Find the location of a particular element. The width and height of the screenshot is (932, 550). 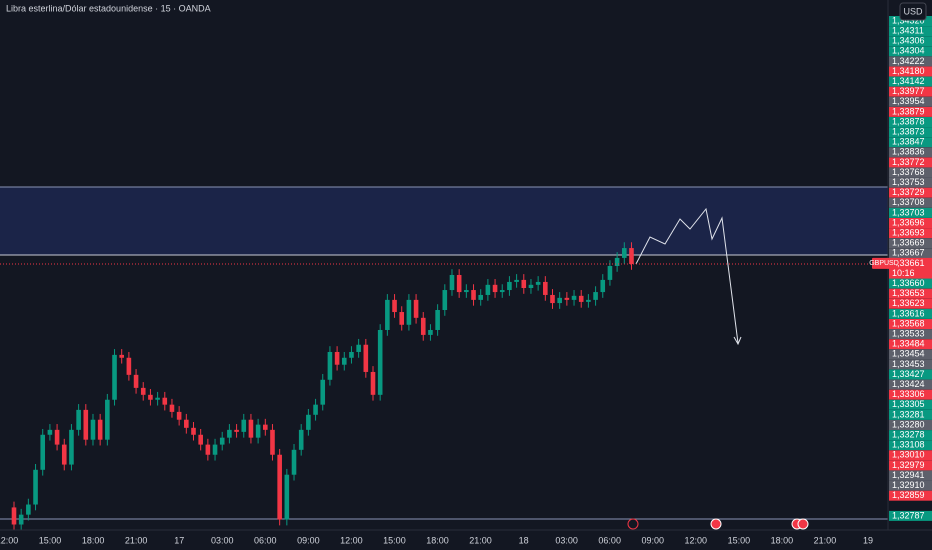

price-label: 1,33280 is located at coordinates (908, 424).